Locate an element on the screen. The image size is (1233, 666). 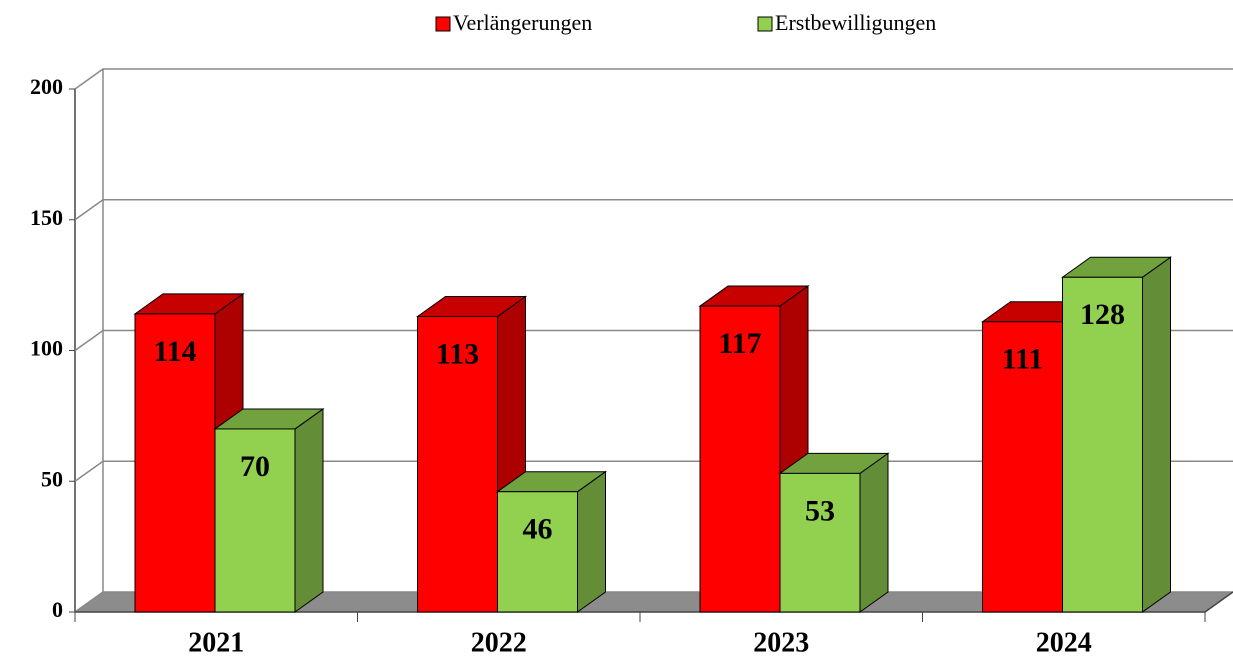
x-tick-label: 2021 is located at coordinates (216, 642).